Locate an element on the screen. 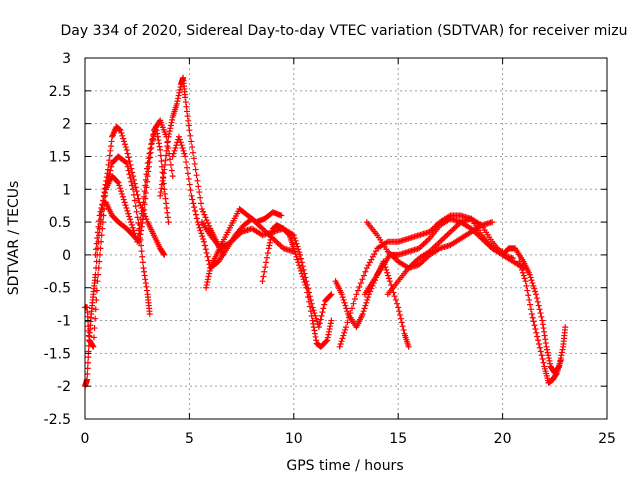 Image resolution: width=640 pixels, height=480 pixels. y-tick-label: 1.5 is located at coordinates (60, 157).